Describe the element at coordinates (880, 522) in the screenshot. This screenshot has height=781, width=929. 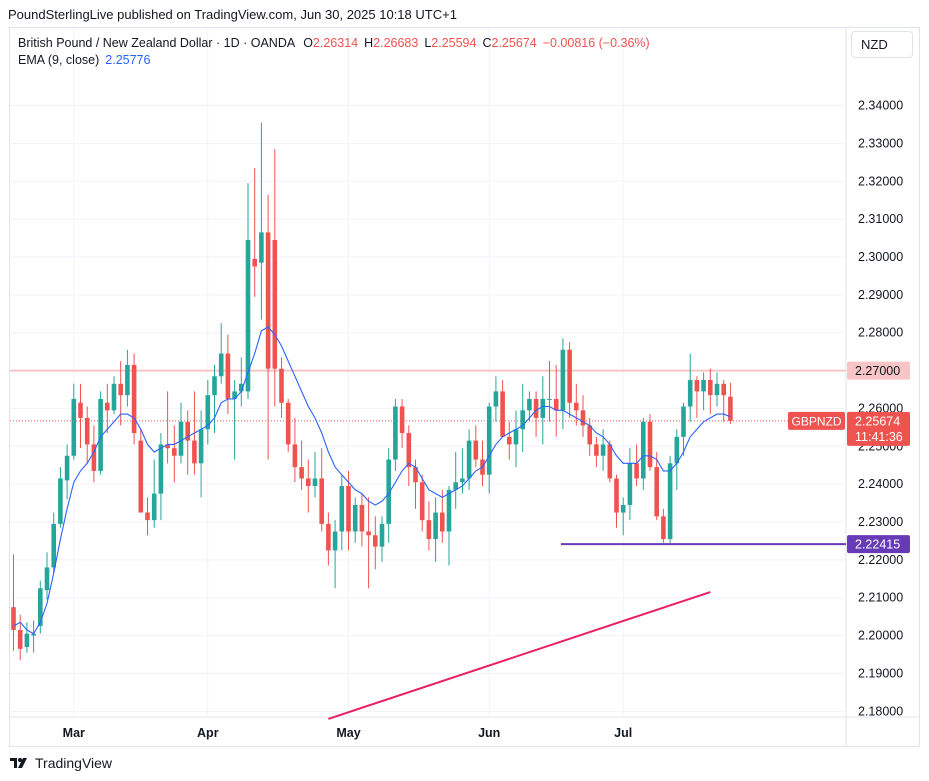
I see `y-tick-label: 2.23000` at that location.